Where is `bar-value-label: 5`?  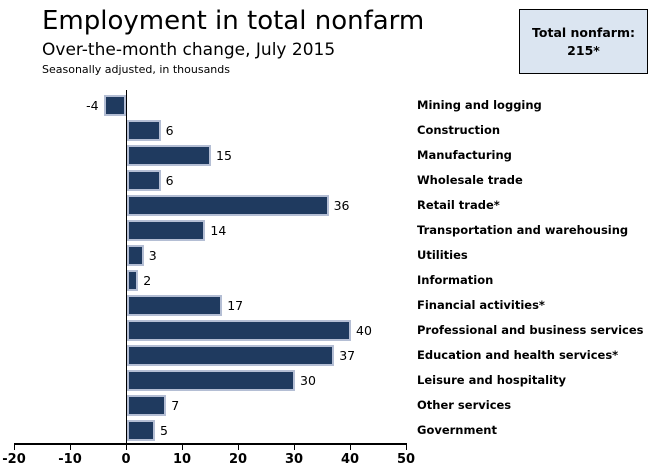
bar-value-label: 5 is located at coordinates (164, 430).